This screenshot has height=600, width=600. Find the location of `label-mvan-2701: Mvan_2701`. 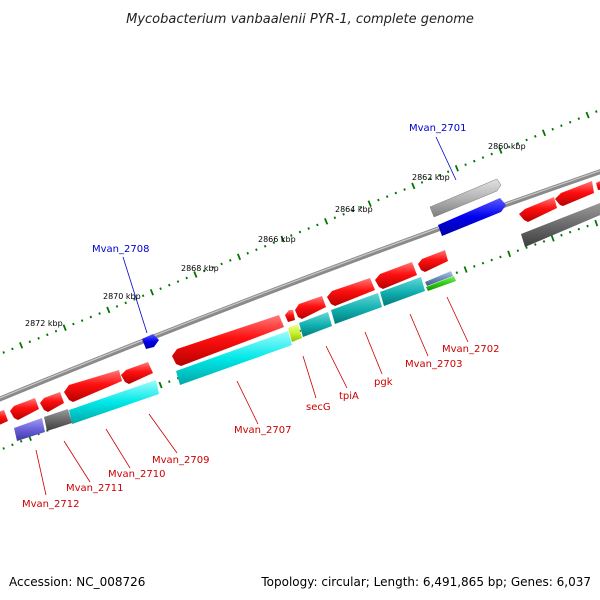

label-mvan-2701: Mvan_2701 is located at coordinates (437, 128).